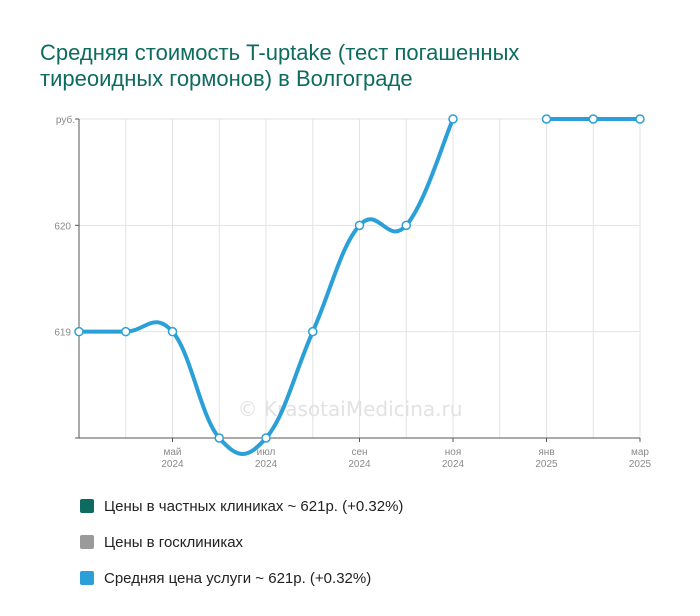 Image resolution: width=700 pixels, height=616 pixels. I want to click on legend-label: Цены в госклиниках, so click(174, 542).